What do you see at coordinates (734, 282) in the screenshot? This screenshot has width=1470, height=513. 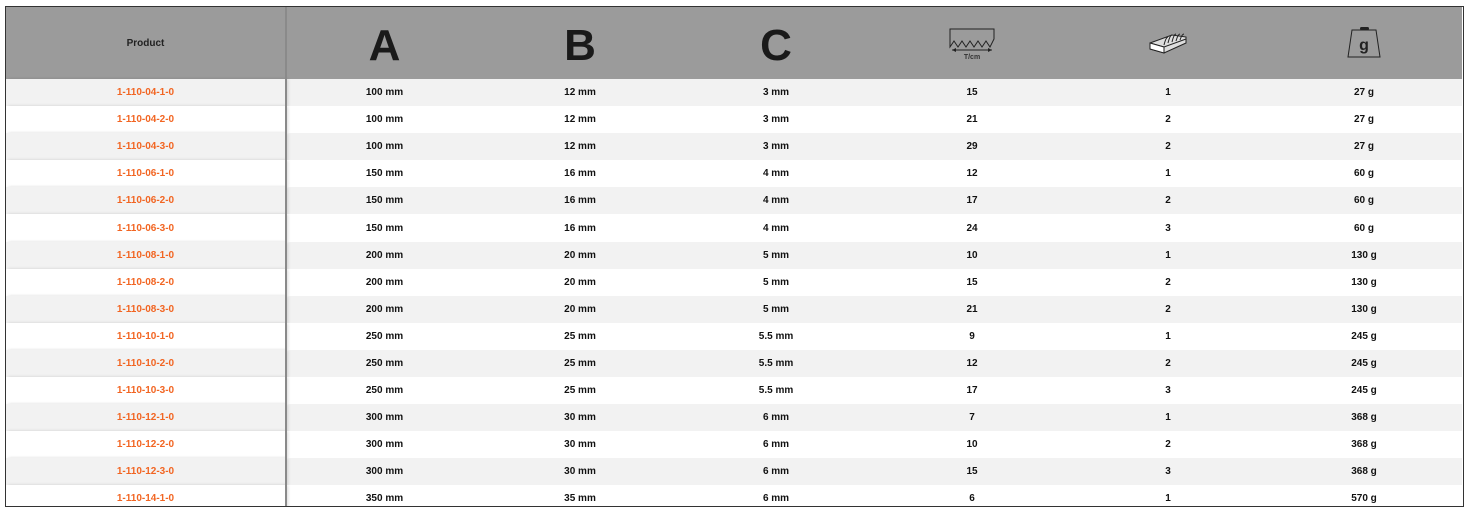 I see `table-row: 1-110-08-2-0 200 mm 20 mm 5 mm 15 2 130 g` at bounding box center [734, 282].